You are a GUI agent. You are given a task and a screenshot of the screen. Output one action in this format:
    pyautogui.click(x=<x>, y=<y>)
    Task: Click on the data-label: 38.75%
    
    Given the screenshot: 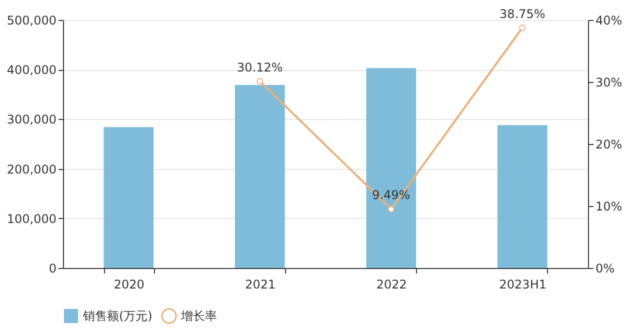 What is the action you would take?
    pyautogui.click(x=522, y=13)
    